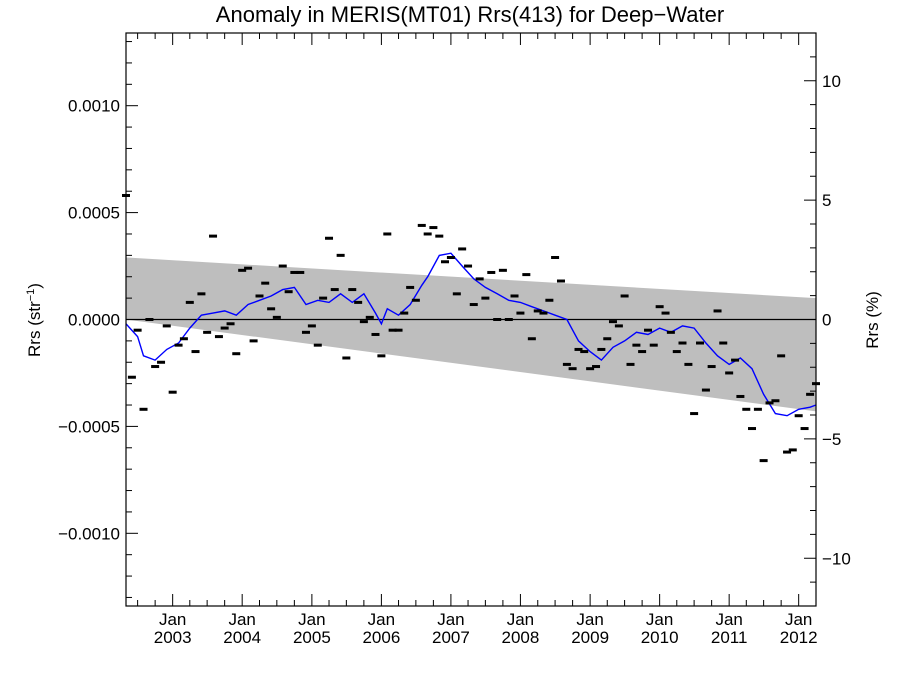  I want to click on y-axis-left-label-text: Rrs (str, so click(34, 329).